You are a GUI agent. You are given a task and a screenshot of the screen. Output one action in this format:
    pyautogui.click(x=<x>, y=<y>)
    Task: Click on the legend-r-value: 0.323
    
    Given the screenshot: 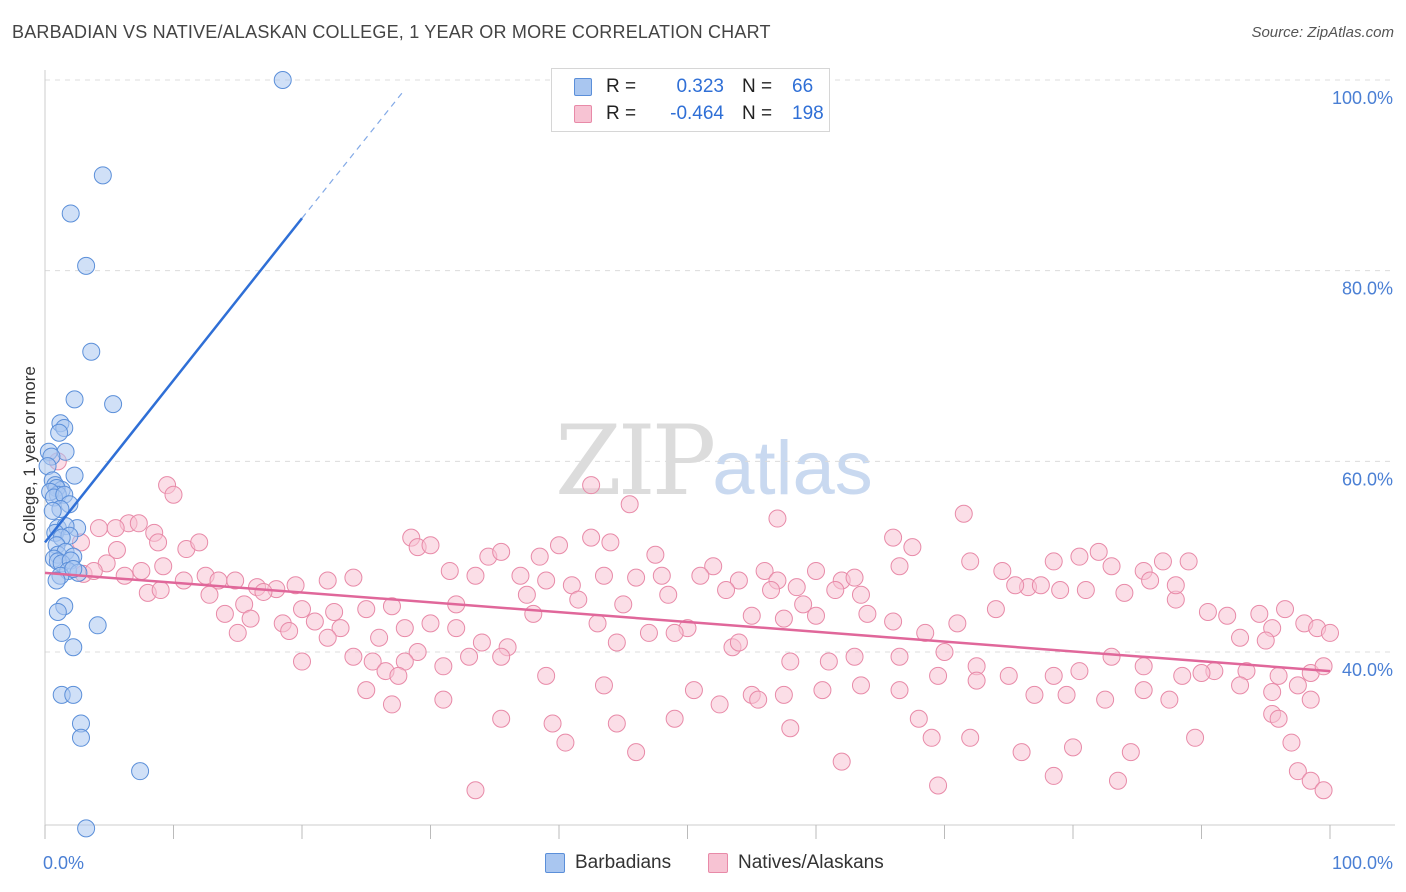 What is the action you would take?
    pyautogui.click(x=700, y=86)
    